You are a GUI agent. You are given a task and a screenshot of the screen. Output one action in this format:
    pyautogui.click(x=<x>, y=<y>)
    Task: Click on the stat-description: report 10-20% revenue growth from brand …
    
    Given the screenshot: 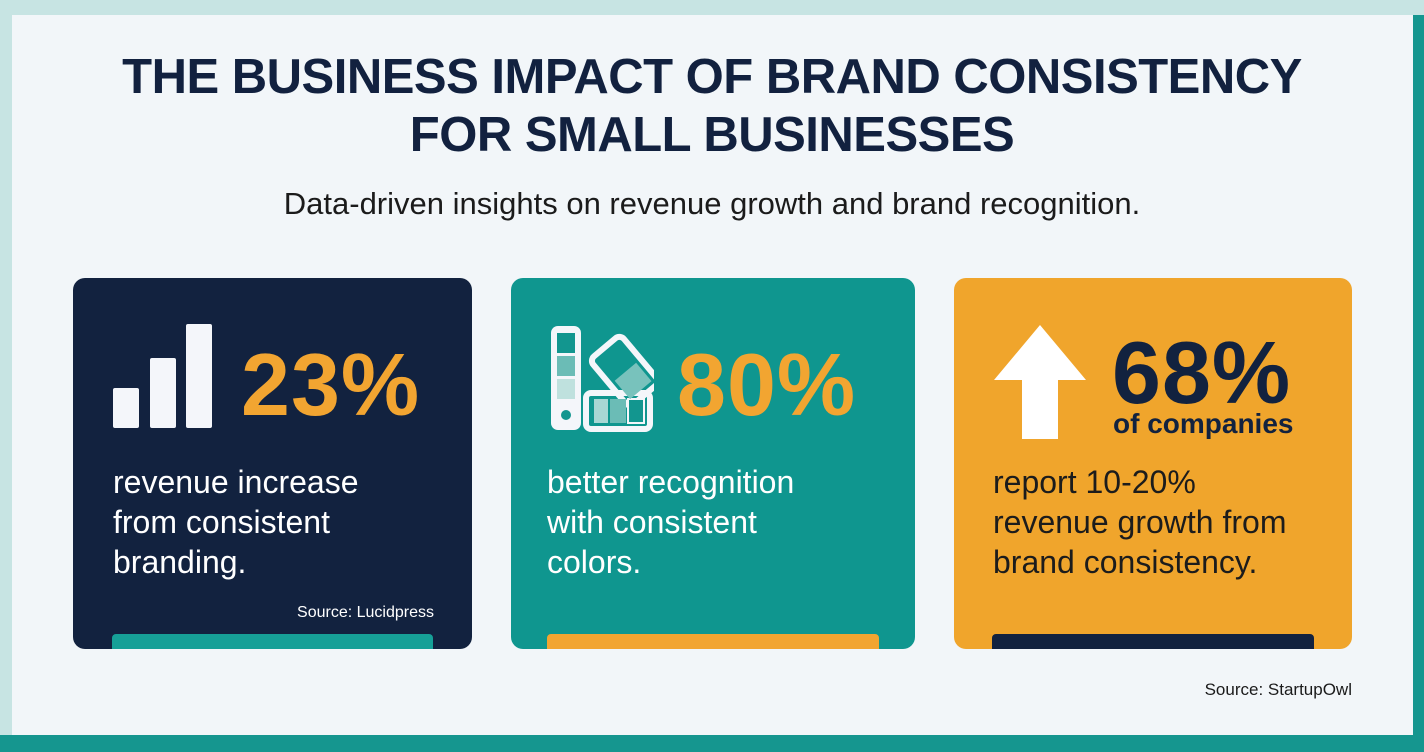 What is the action you would take?
    pyautogui.click(x=1140, y=522)
    